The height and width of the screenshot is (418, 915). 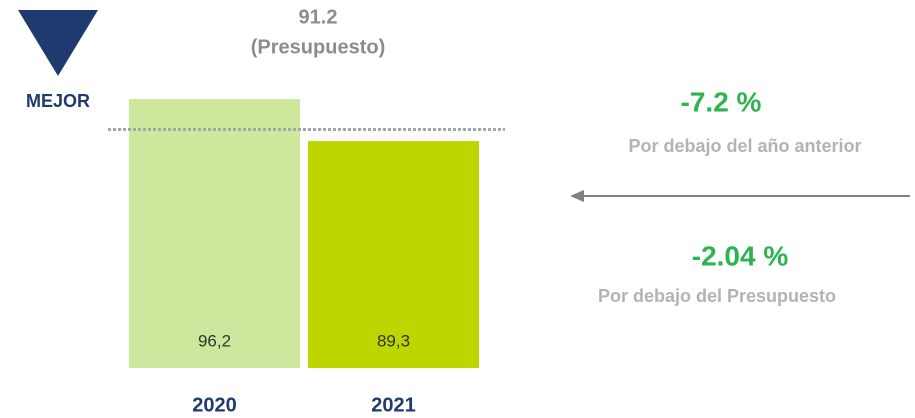 What do you see at coordinates (58, 101) in the screenshot?
I see `annotation: MEJOR` at bounding box center [58, 101].